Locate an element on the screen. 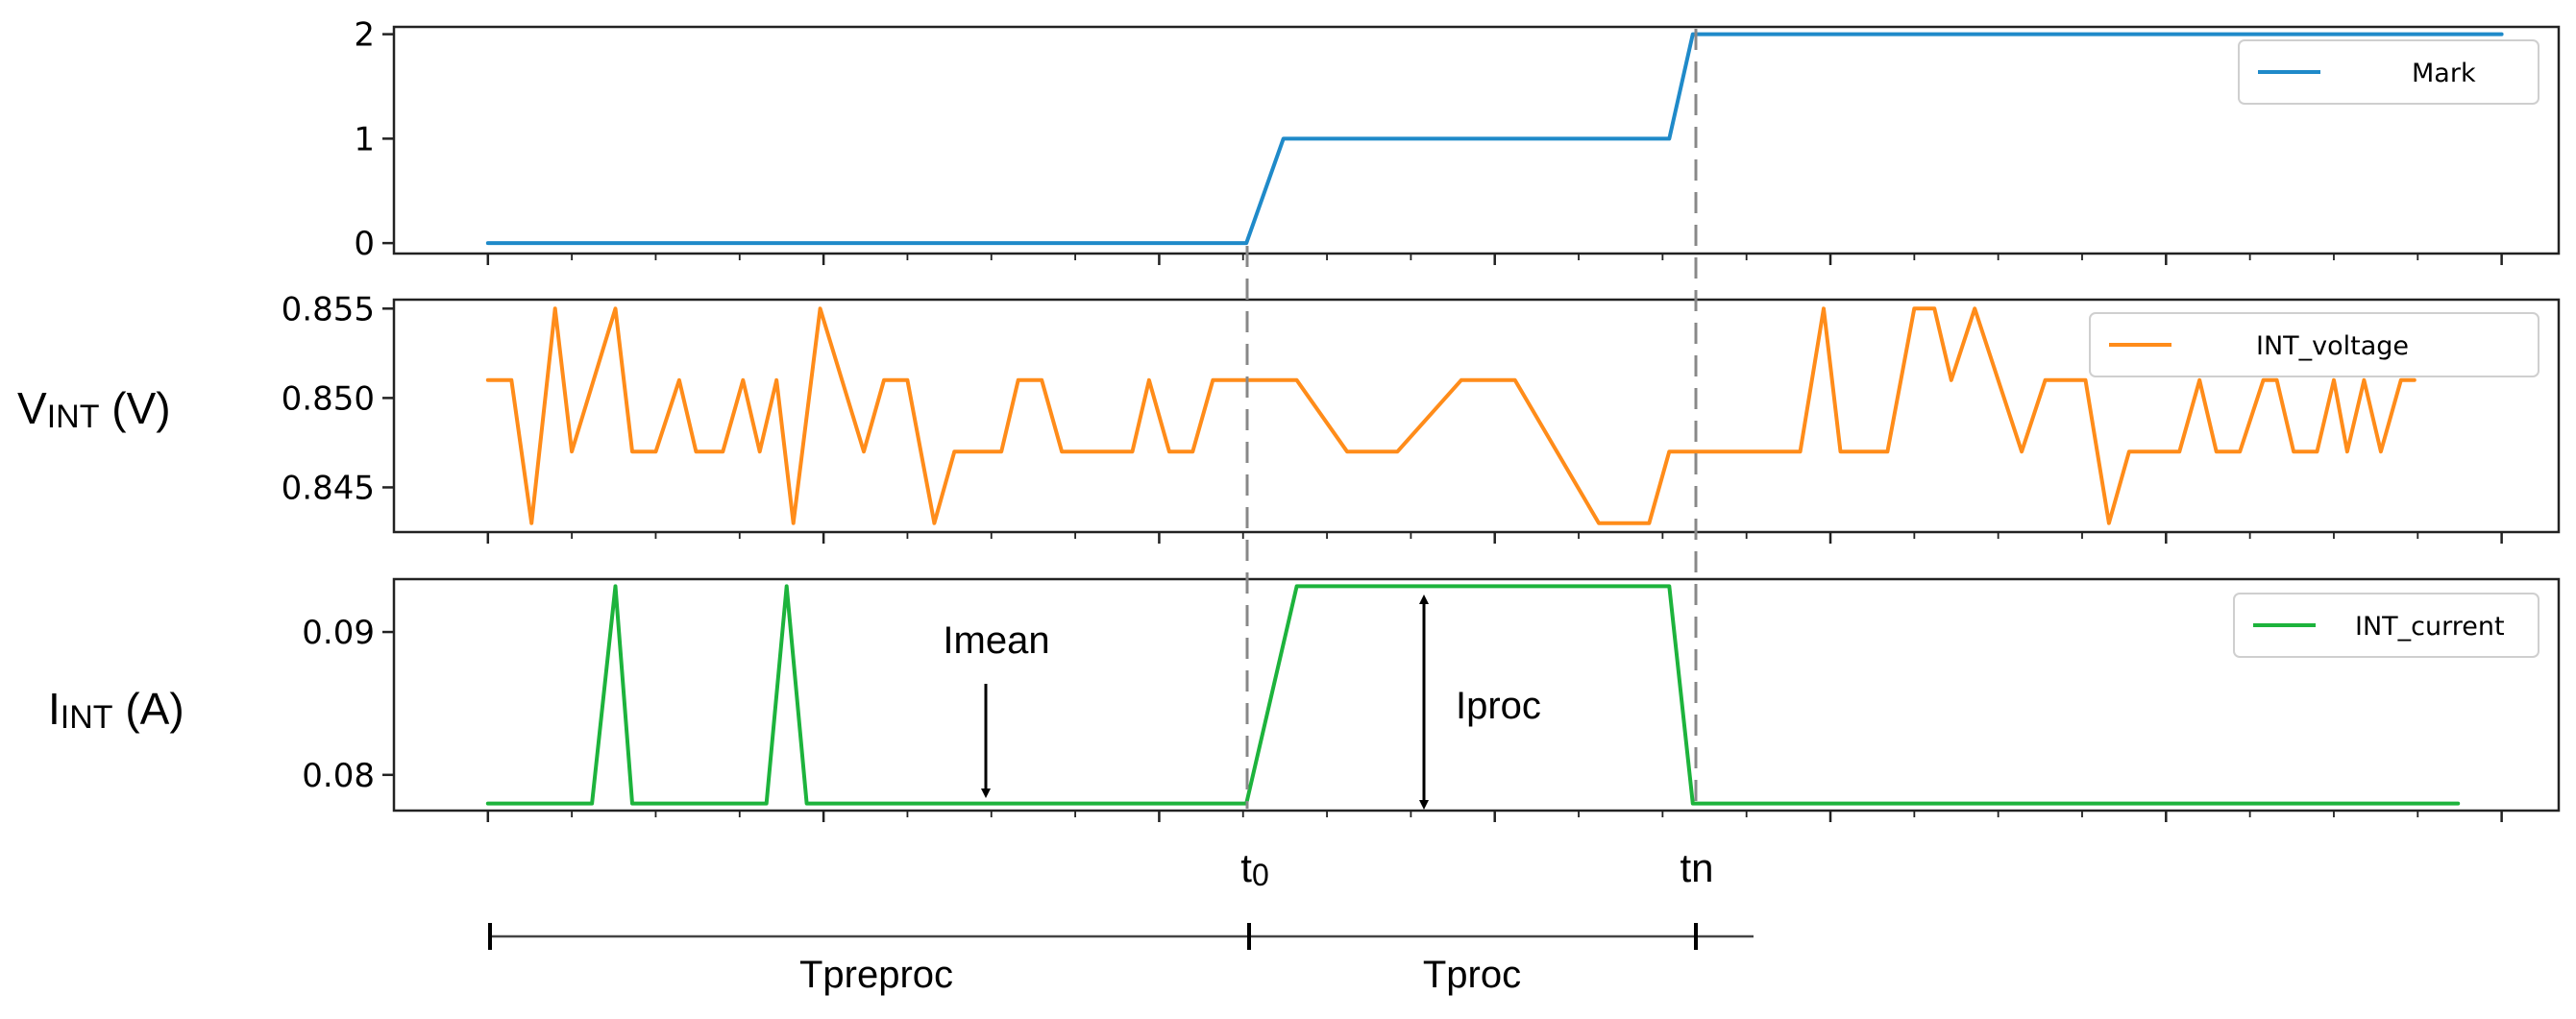 This screenshot has width=2576, height=1019. ylabel-current: IINT (A) is located at coordinates (116, 710).